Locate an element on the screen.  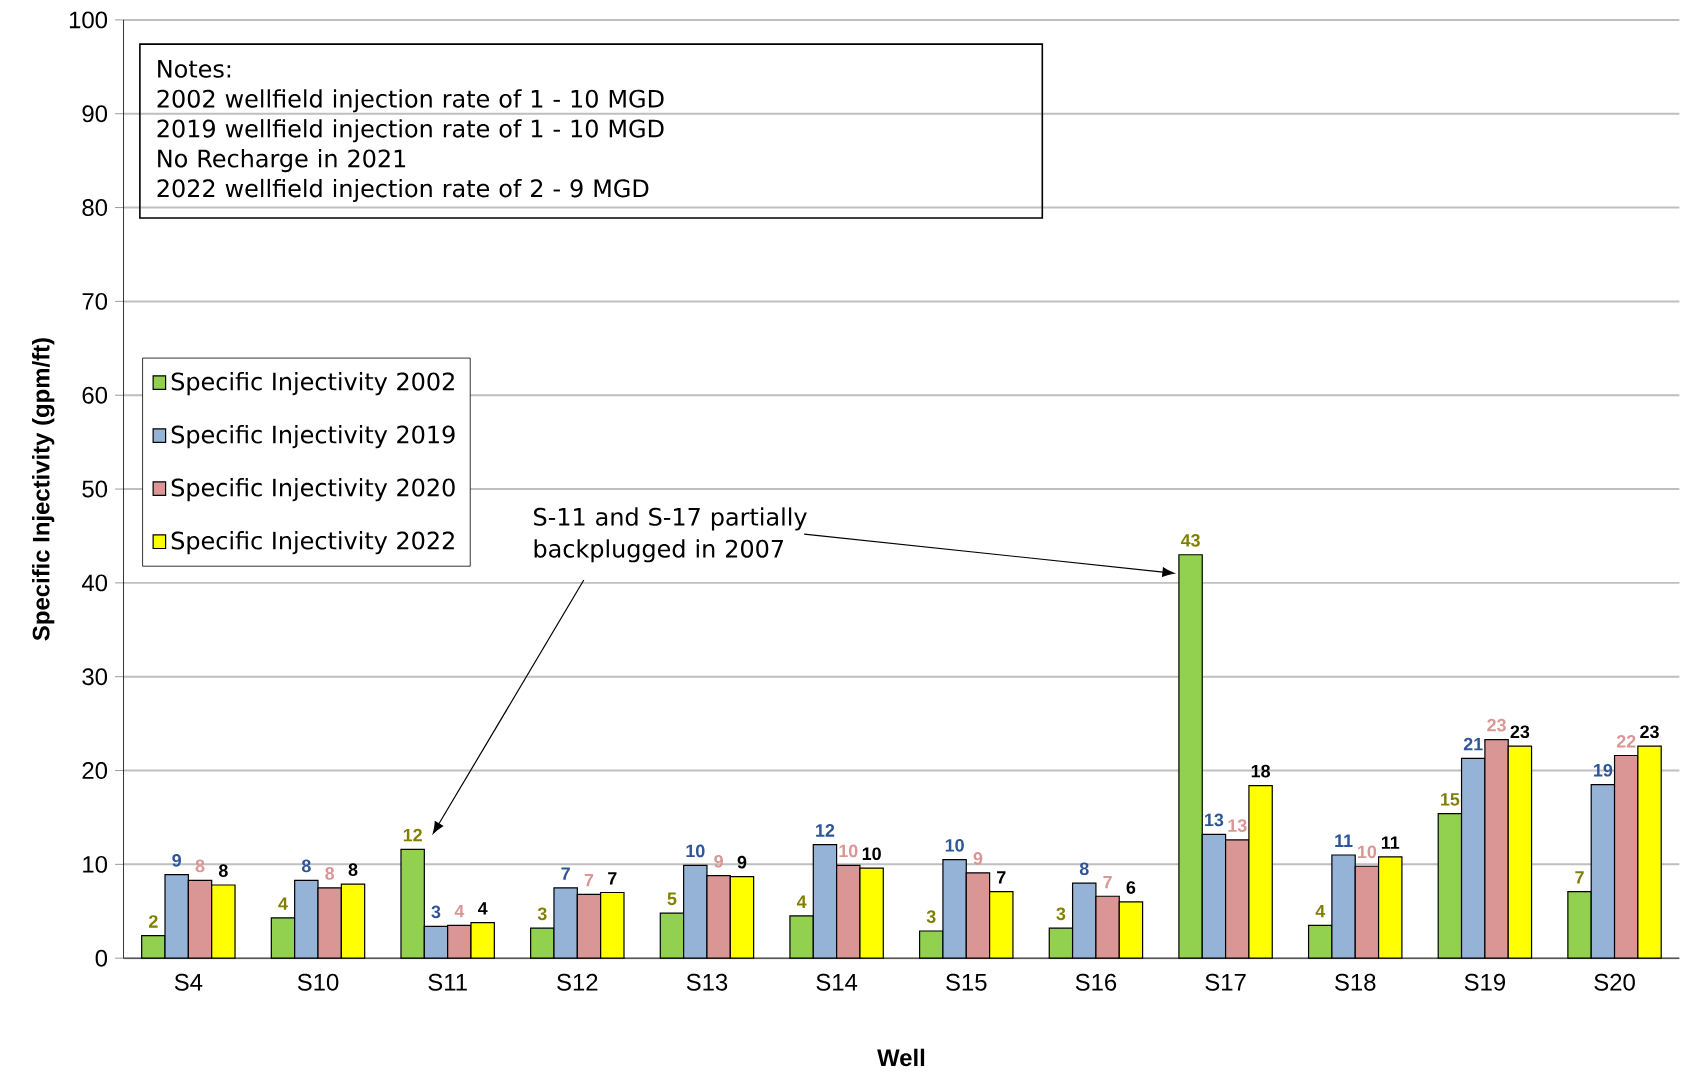
y-tick-label: 100 is located at coordinates (88, 20).